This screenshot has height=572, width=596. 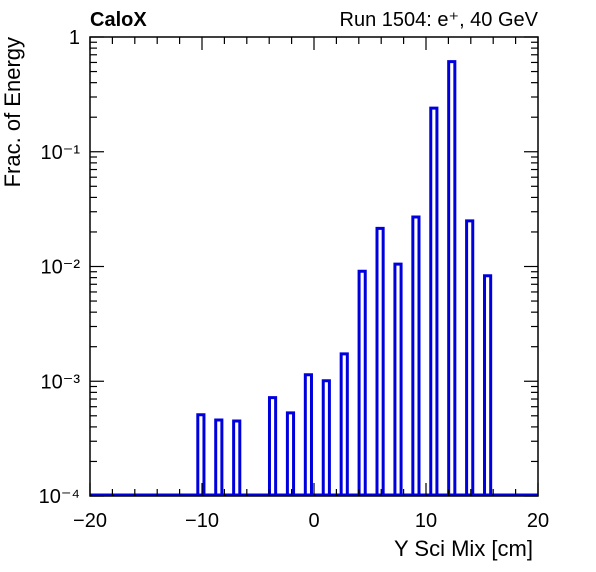 What do you see at coordinates (90, 521) in the screenshot?
I see `x-tick-label-0: −20` at bounding box center [90, 521].